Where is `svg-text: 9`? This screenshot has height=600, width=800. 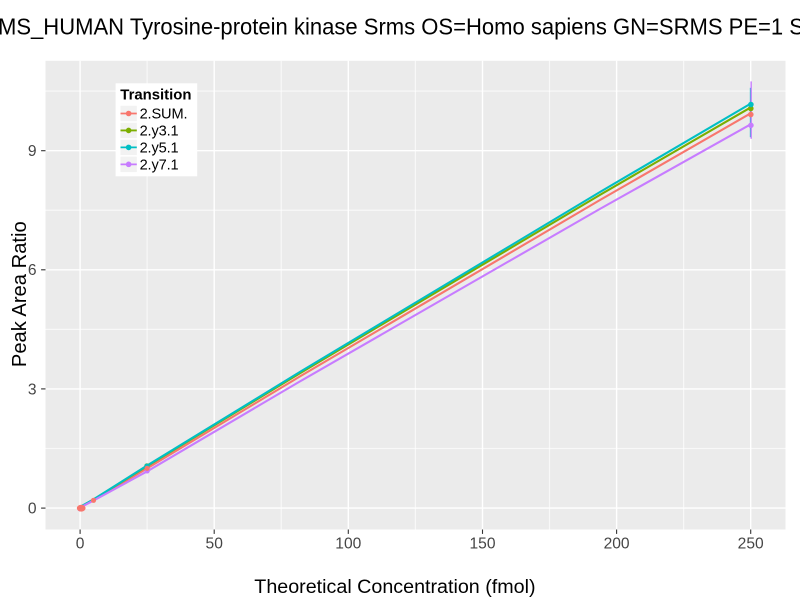
svg-text: 9 is located at coordinates (32, 151).